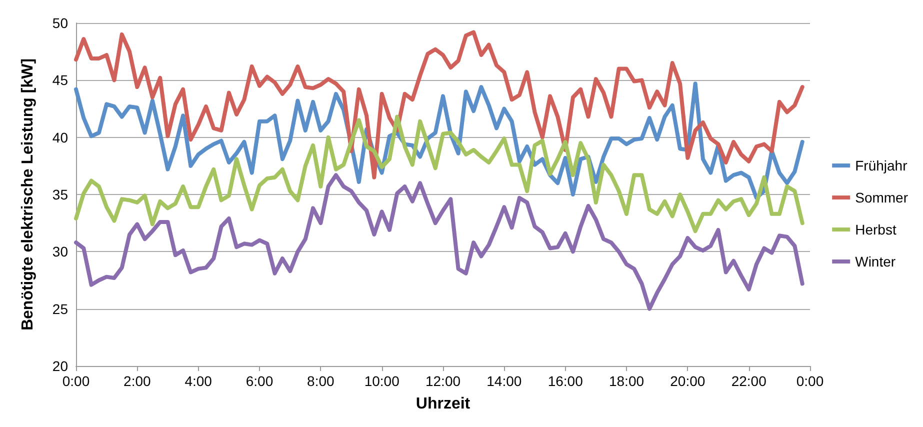  What do you see at coordinates (321, 381) in the screenshot?
I see `x-tick-label: 8:00` at bounding box center [321, 381].